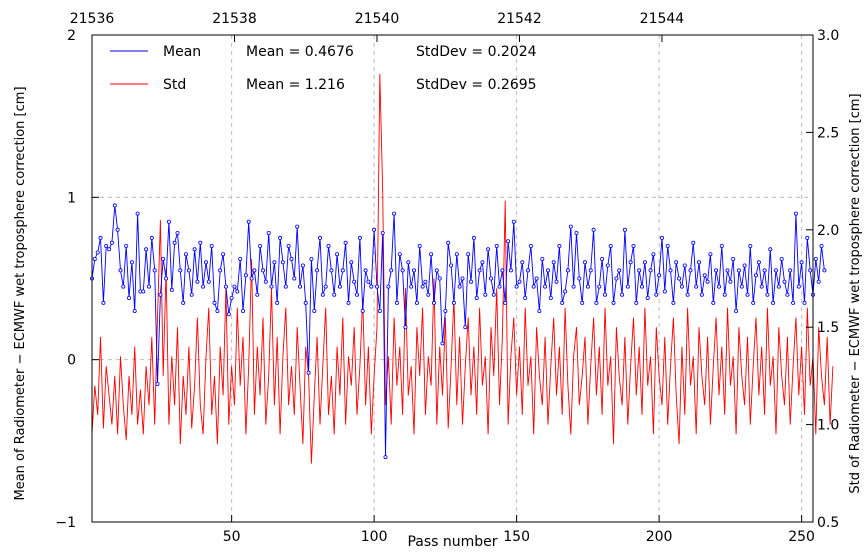 The image size is (868, 552). What do you see at coordinates (662, 19) in the screenshot?
I see `top-x-tick-label: 21544` at bounding box center [662, 19].